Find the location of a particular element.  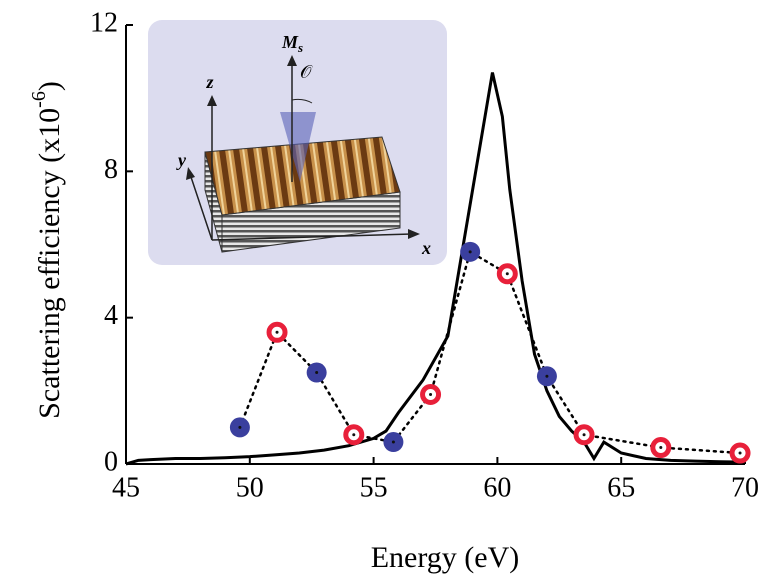

x-tick-label: 60 is located at coordinates (497, 487).